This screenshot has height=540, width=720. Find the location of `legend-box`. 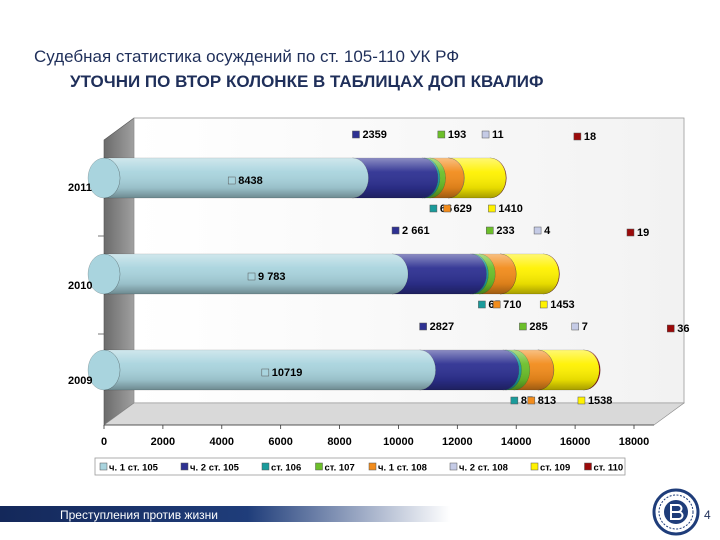

legend-box is located at coordinates (360, 466).